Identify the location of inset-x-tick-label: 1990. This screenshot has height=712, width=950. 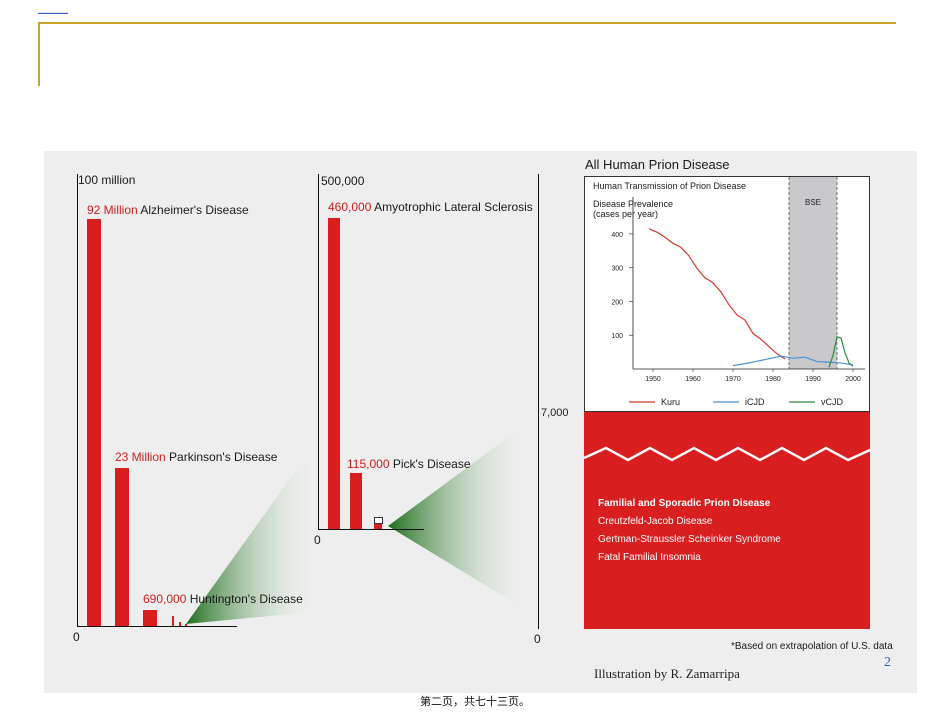
(813, 379).